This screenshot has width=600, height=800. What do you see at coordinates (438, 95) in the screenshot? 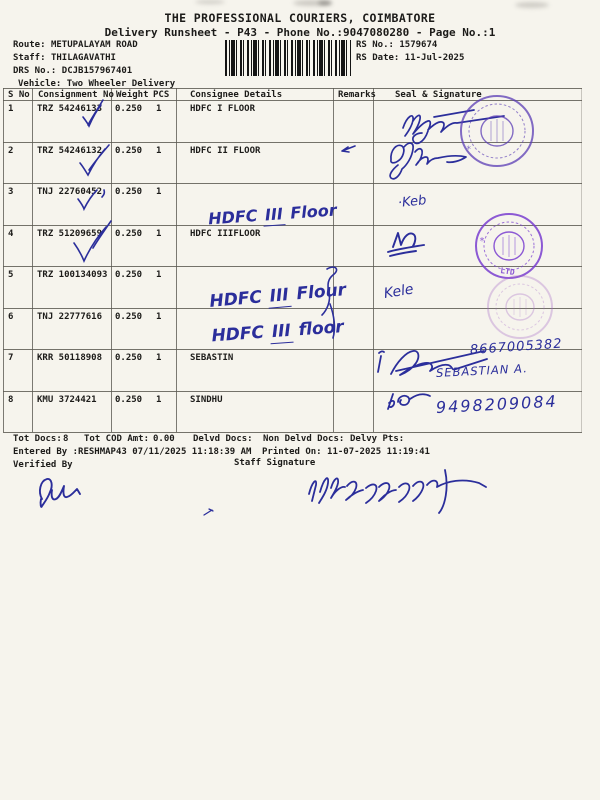
I see `col-header-seal: Seal & Signature` at bounding box center [438, 95].